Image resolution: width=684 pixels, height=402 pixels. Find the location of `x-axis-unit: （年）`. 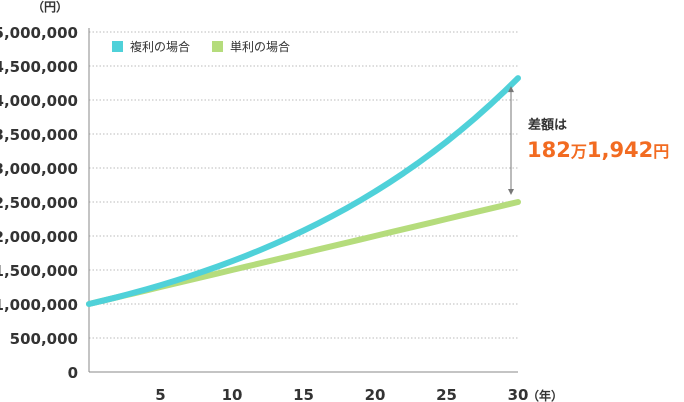

x-axis-unit: （年） is located at coordinates (545, 395).